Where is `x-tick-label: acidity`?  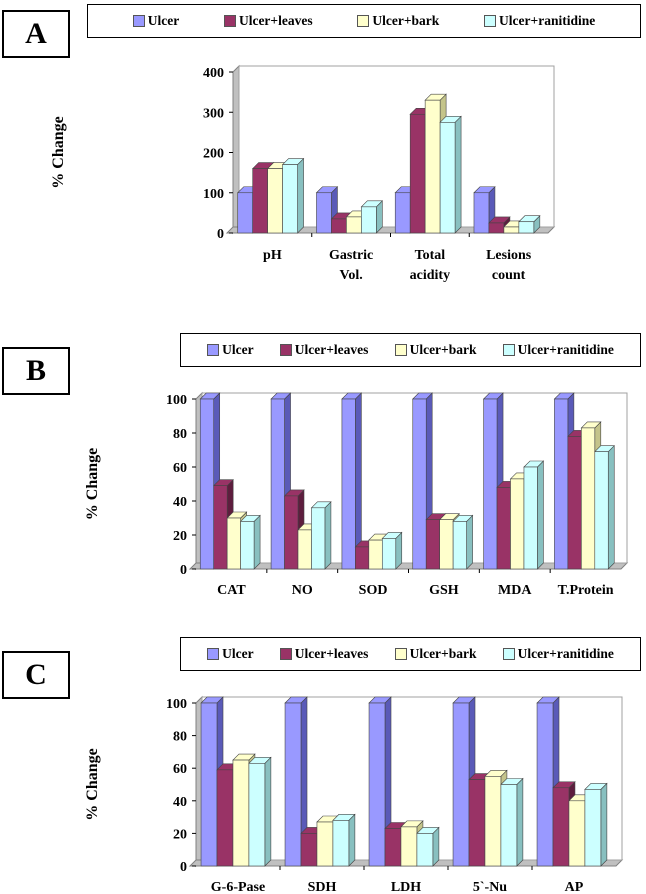 x-tick-label: acidity is located at coordinates (430, 275).